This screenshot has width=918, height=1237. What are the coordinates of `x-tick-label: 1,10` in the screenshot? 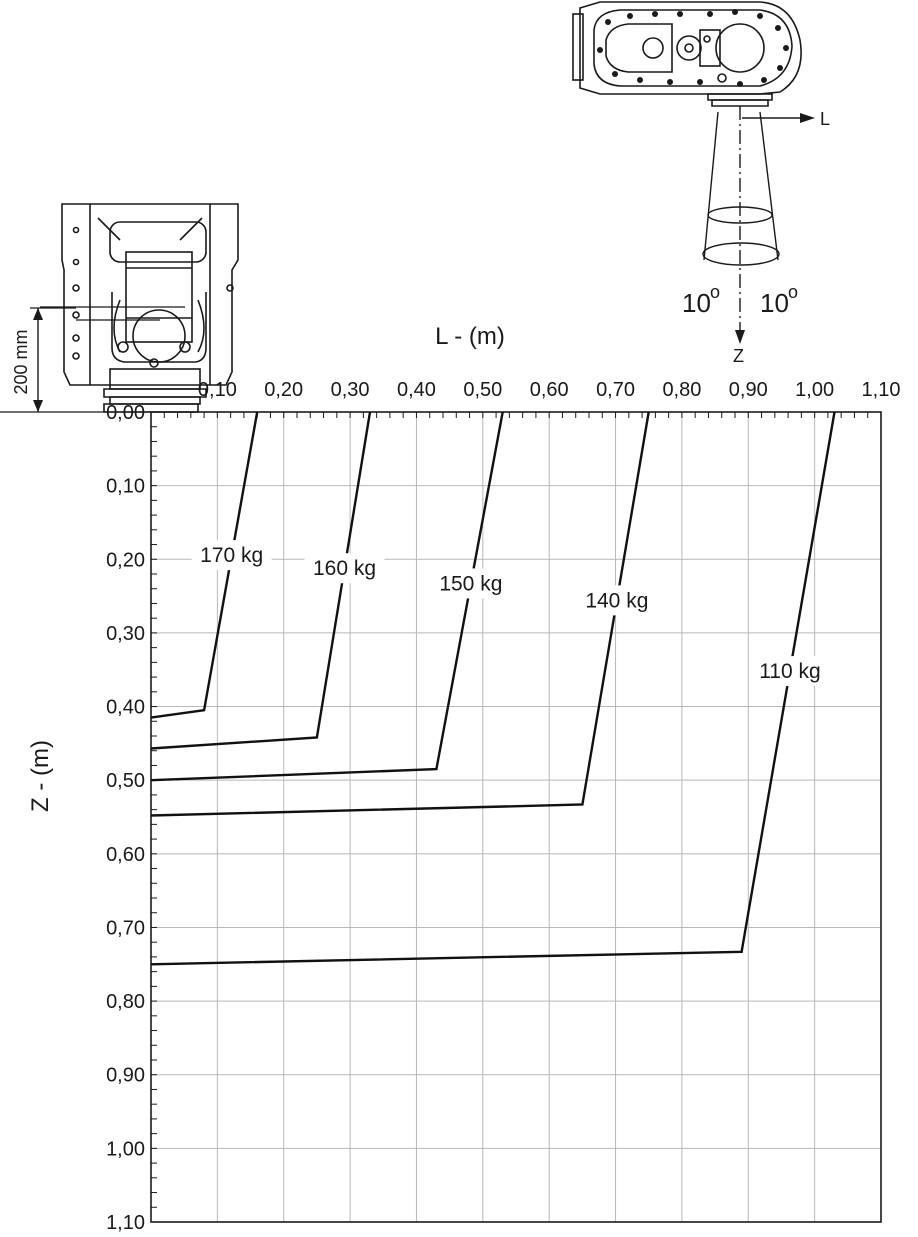 It's located at (881, 390).